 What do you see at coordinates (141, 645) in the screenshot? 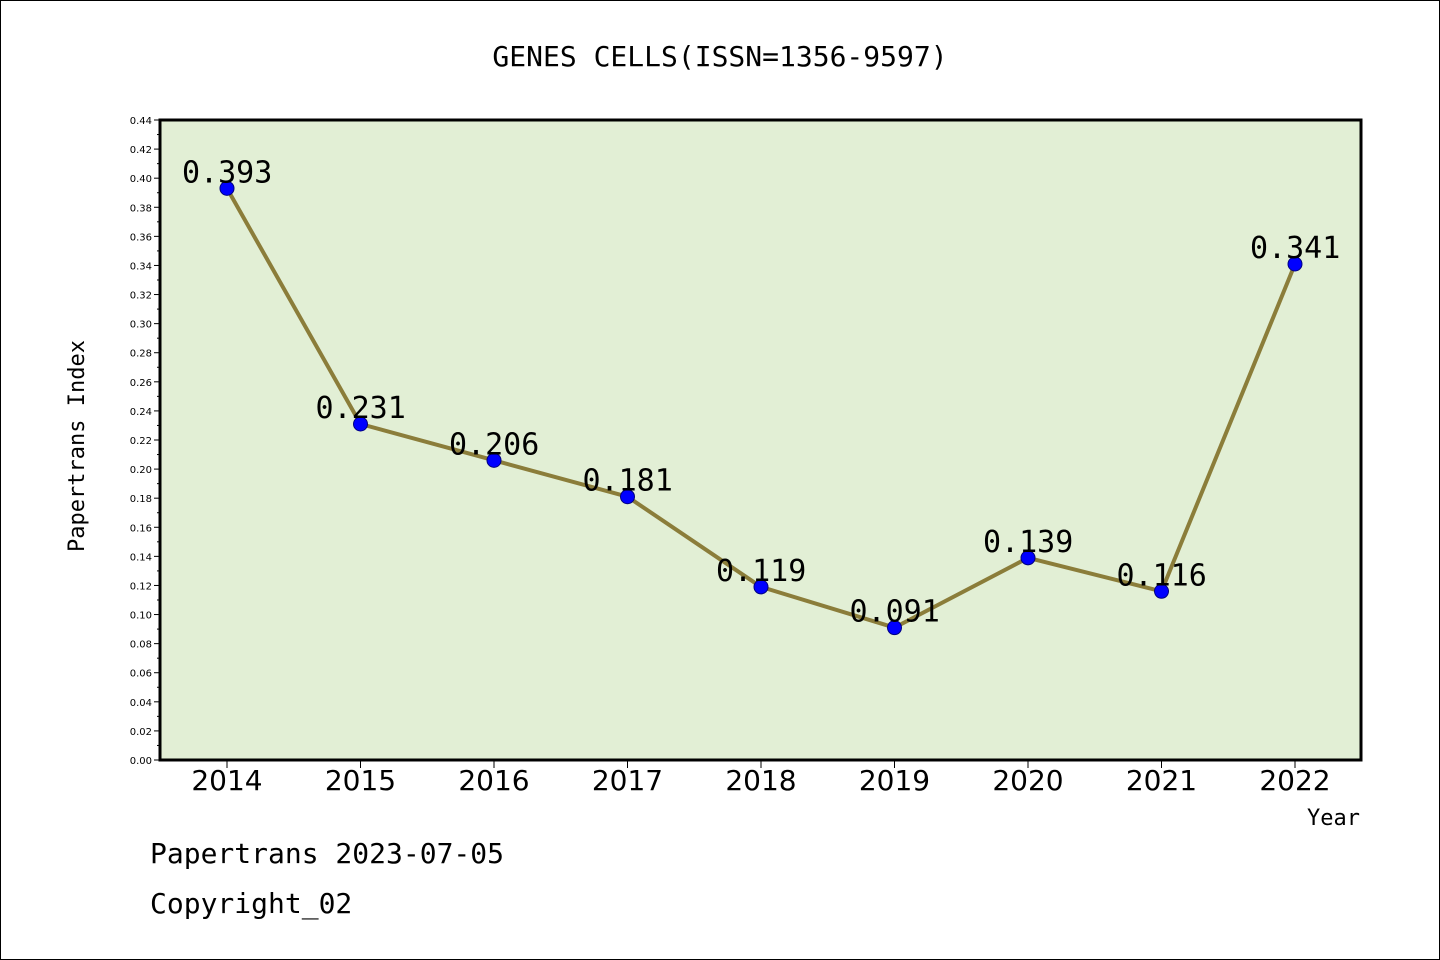
I see `y-tick-label: 0.08` at bounding box center [141, 645].